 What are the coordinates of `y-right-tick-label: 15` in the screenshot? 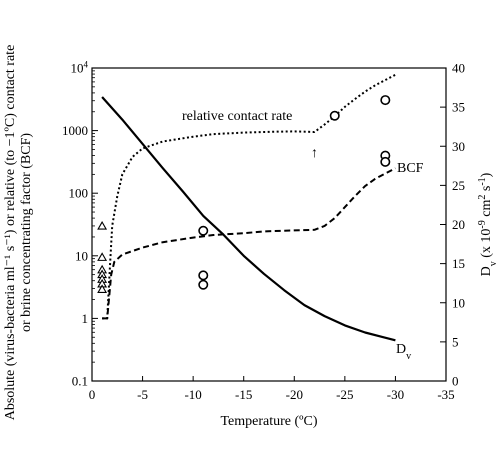 It's located at (458, 263).